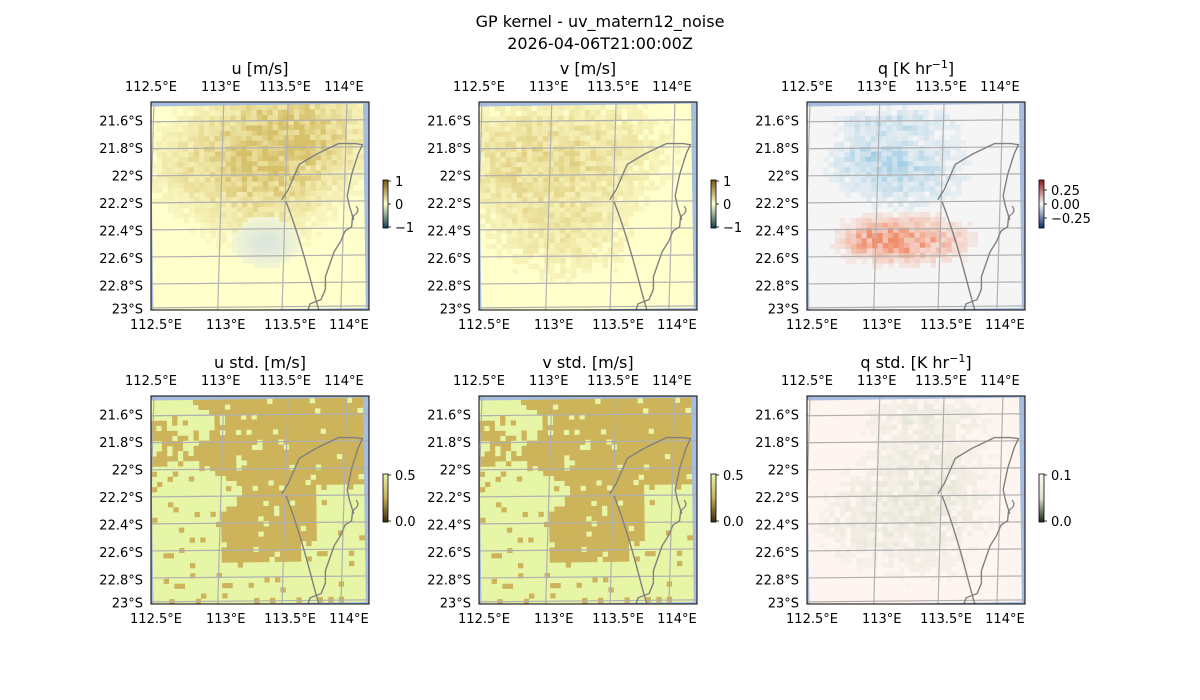  I want to click on lat-tick-label: 22°S, so click(127, 177).